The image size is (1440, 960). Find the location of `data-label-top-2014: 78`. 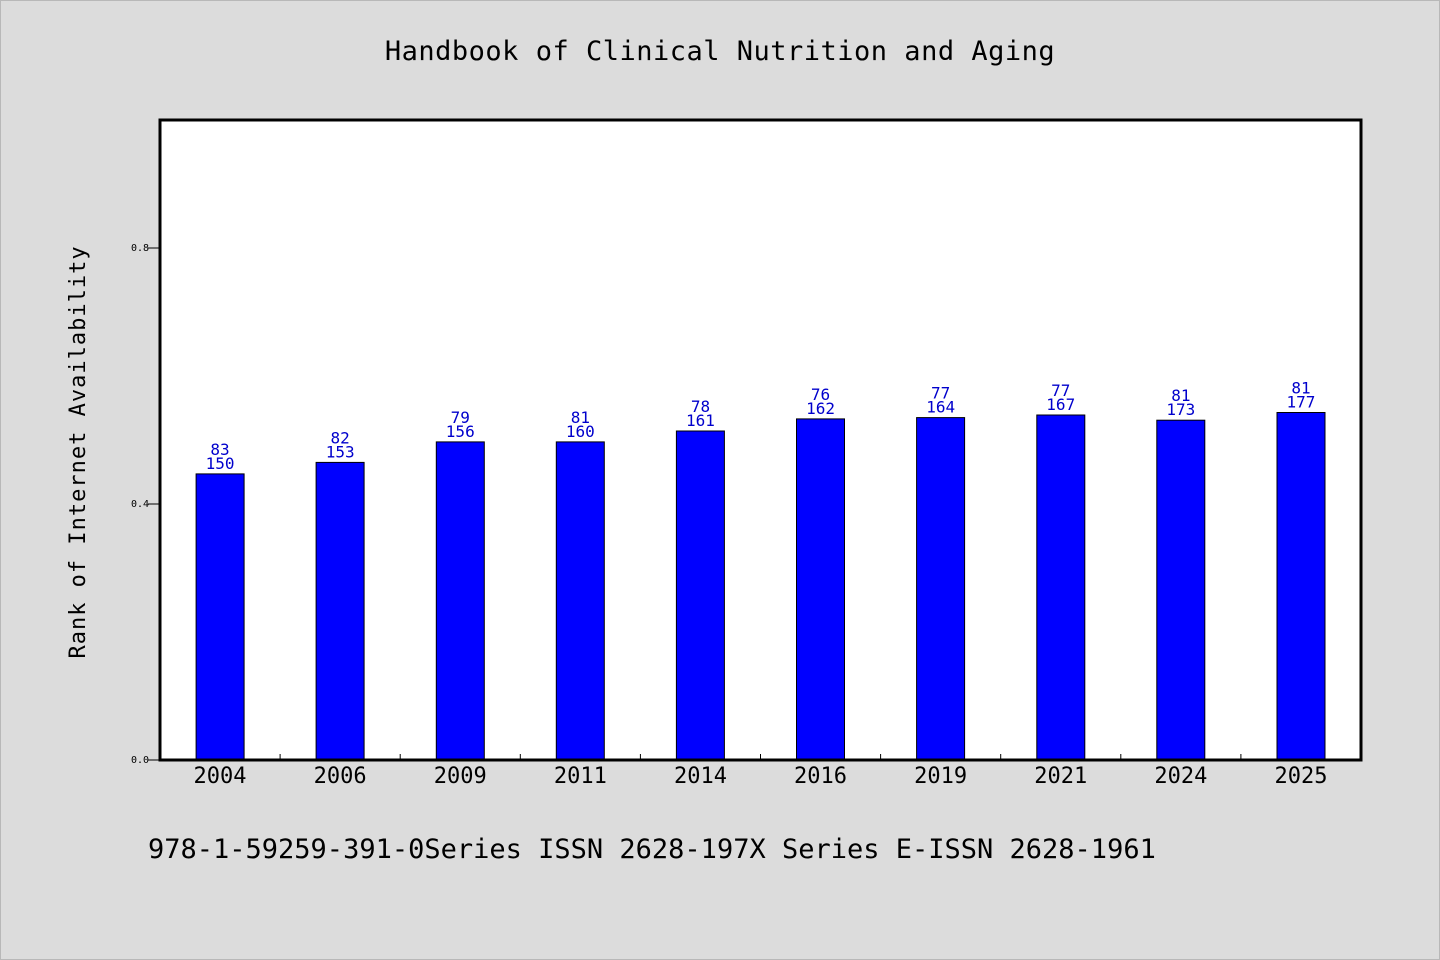

data-label-top-2014: 78 is located at coordinates (700, 406).